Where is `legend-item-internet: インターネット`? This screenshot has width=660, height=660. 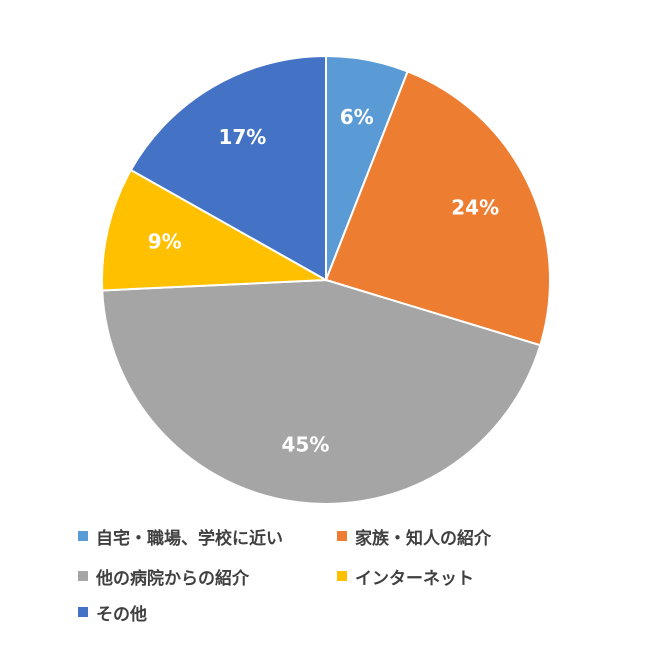 legend-item-internet: インターネット is located at coordinates (405, 576).